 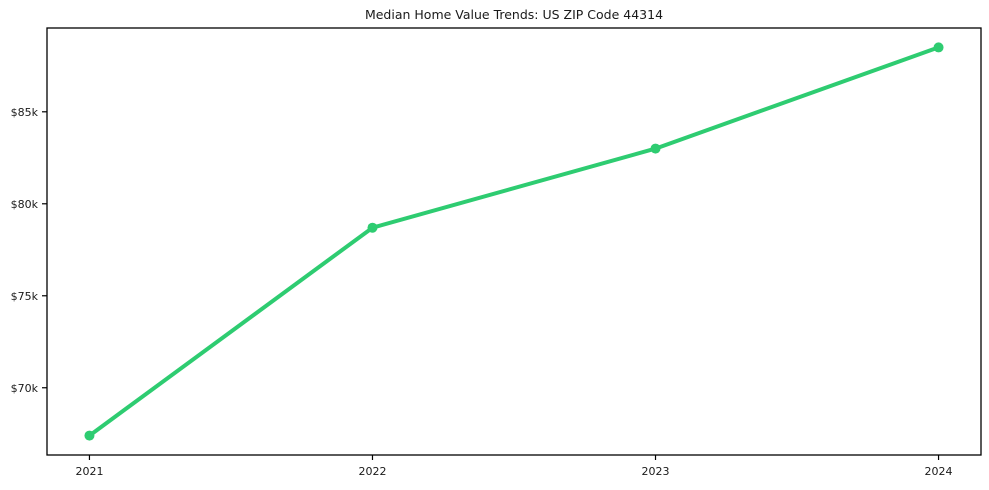 What do you see at coordinates (938, 47) in the screenshot?
I see `data-point-2024` at bounding box center [938, 47].